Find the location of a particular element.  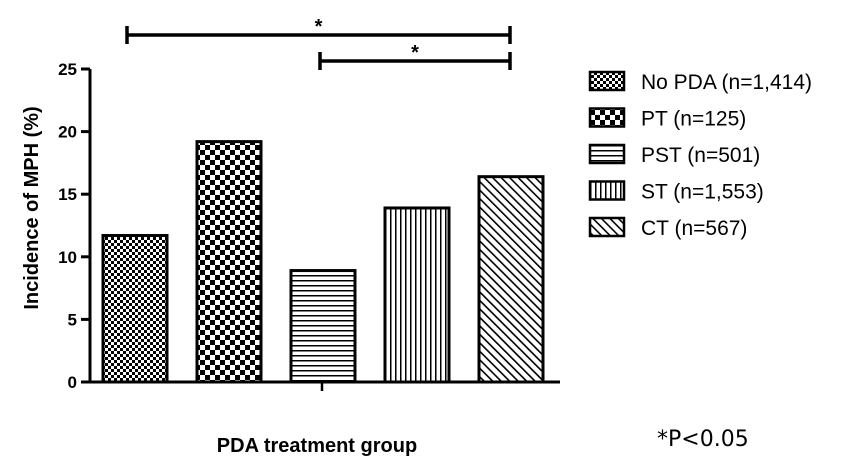

legend-swatch-diagonal is located at coordinates (607, 227).